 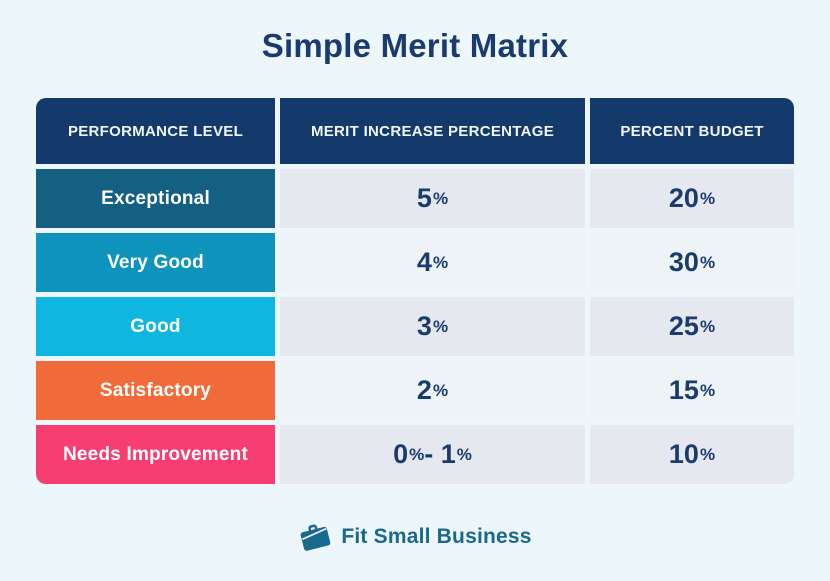 What do you see at coordinates (432, 198) in the screenshot?
I see `merit-value-exceptional: 5%` at bounding box center [432, 198].